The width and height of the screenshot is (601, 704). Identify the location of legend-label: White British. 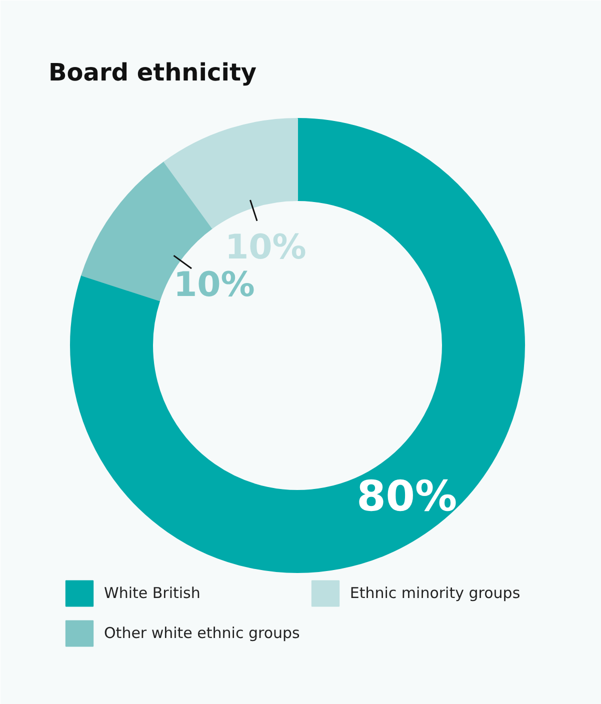
(152, 593).